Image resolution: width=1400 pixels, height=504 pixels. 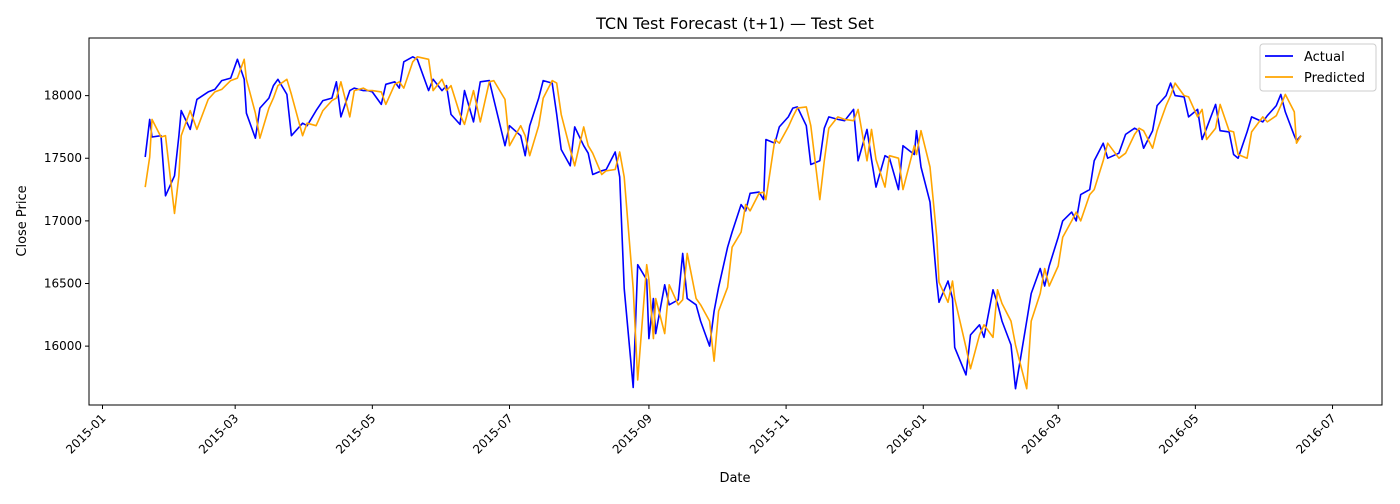 What do you see at coordinates (1334, 78) in the screenshot?
I see `legend-label-predicted: Predicted` at bounding box center [1334, 78].